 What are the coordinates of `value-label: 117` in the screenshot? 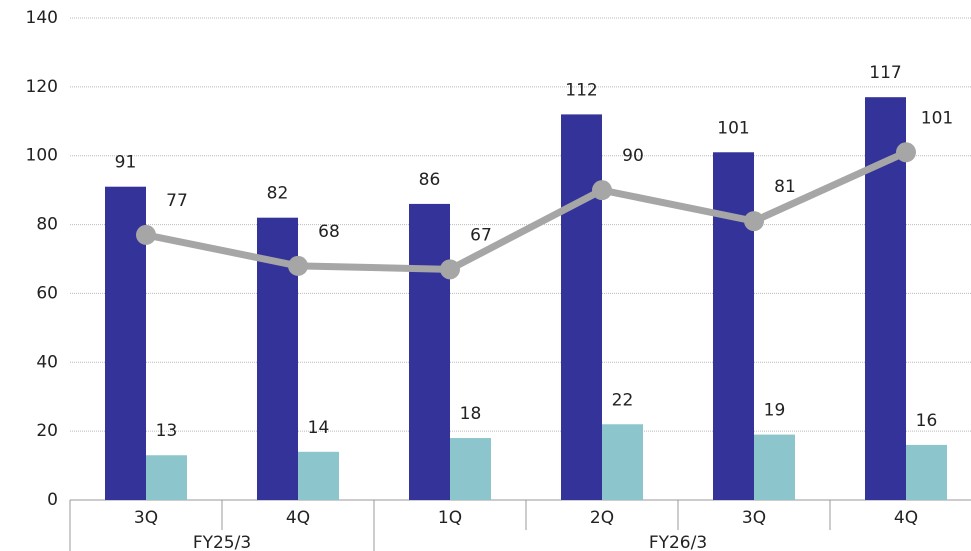 It's located at (885, 73).